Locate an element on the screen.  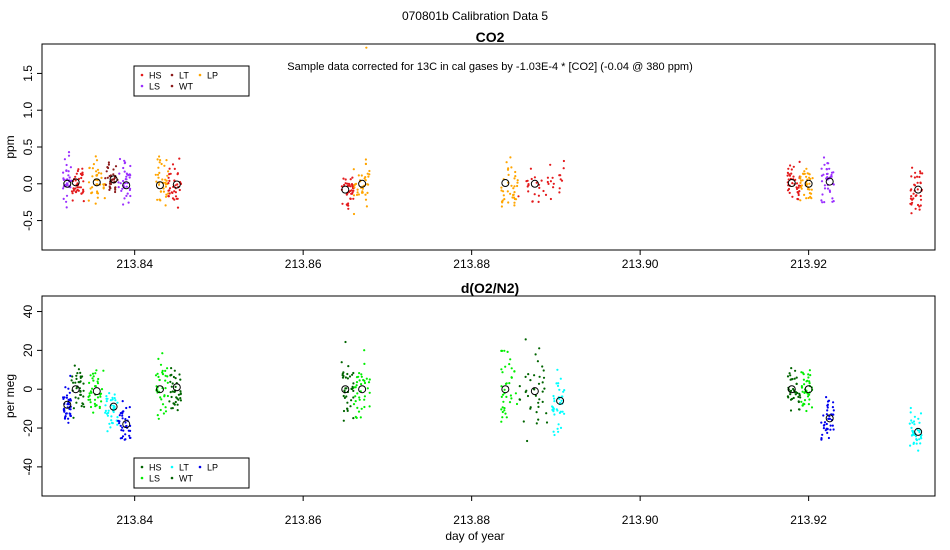
o2n2-legend-ls-marker is located at coordinates (142, 478).